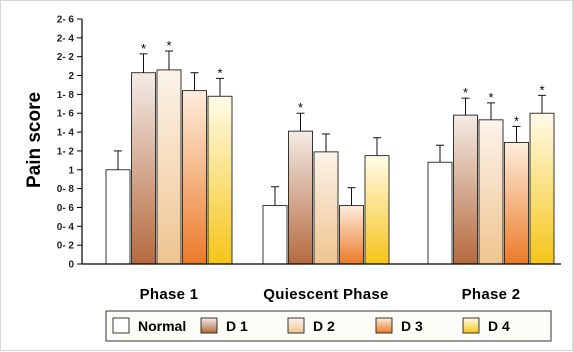 The width and height of the screenshot is (573, 352). Describe the element at coordinates (66, 189) in the screenshot. I see `y-tick-label: 0- 8` at that location.